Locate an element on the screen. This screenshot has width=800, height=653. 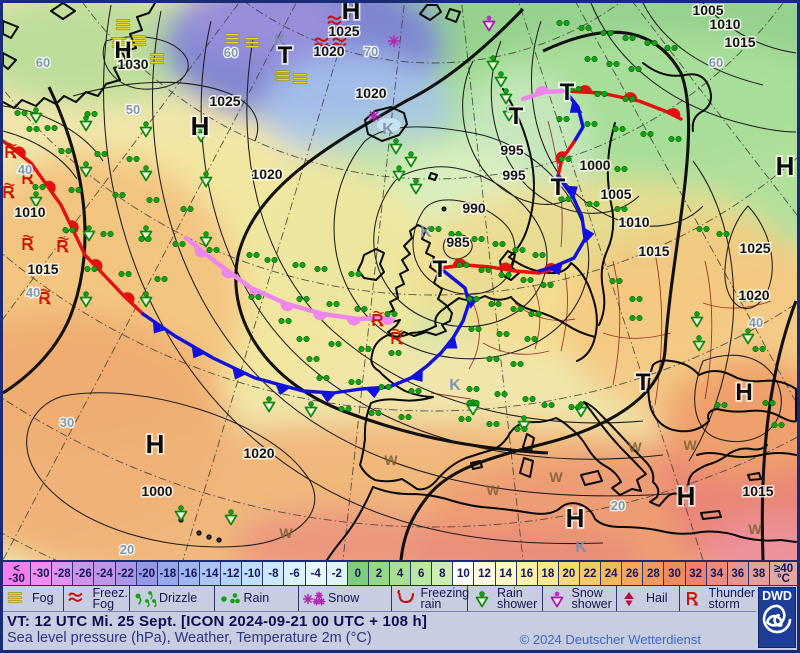
scale-cell: 0 is located at coordinates (358, 573).